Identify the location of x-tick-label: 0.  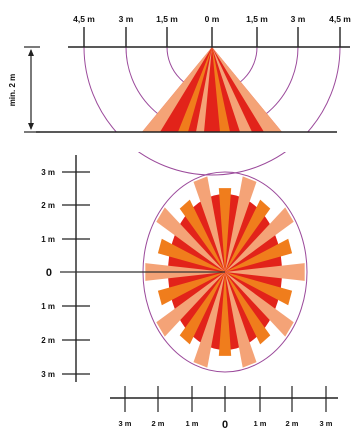
(225, 424).